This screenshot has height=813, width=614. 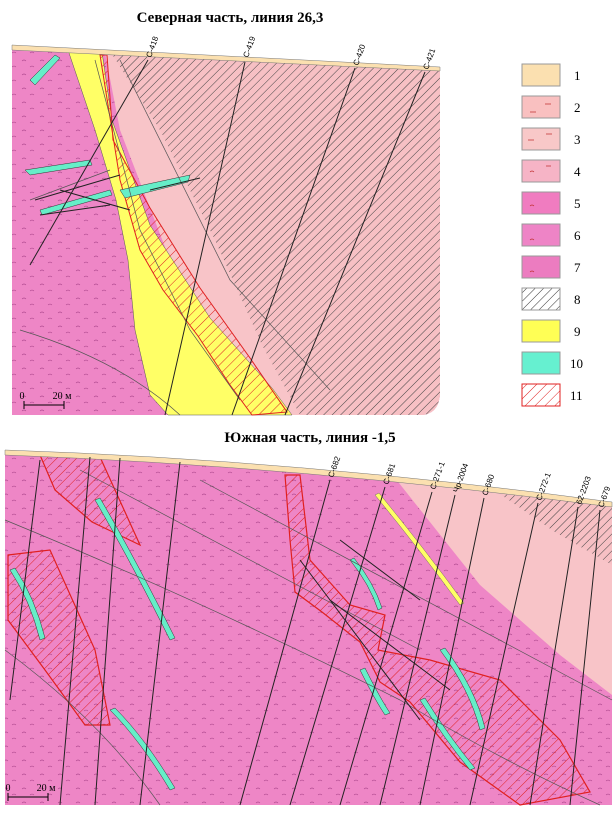 What do you see at coordinates (552, 235) in the screenshot?
I see `legend: 1 2 3 4 5 6 7 8 9 10 11` at bounding box center [552, 235].